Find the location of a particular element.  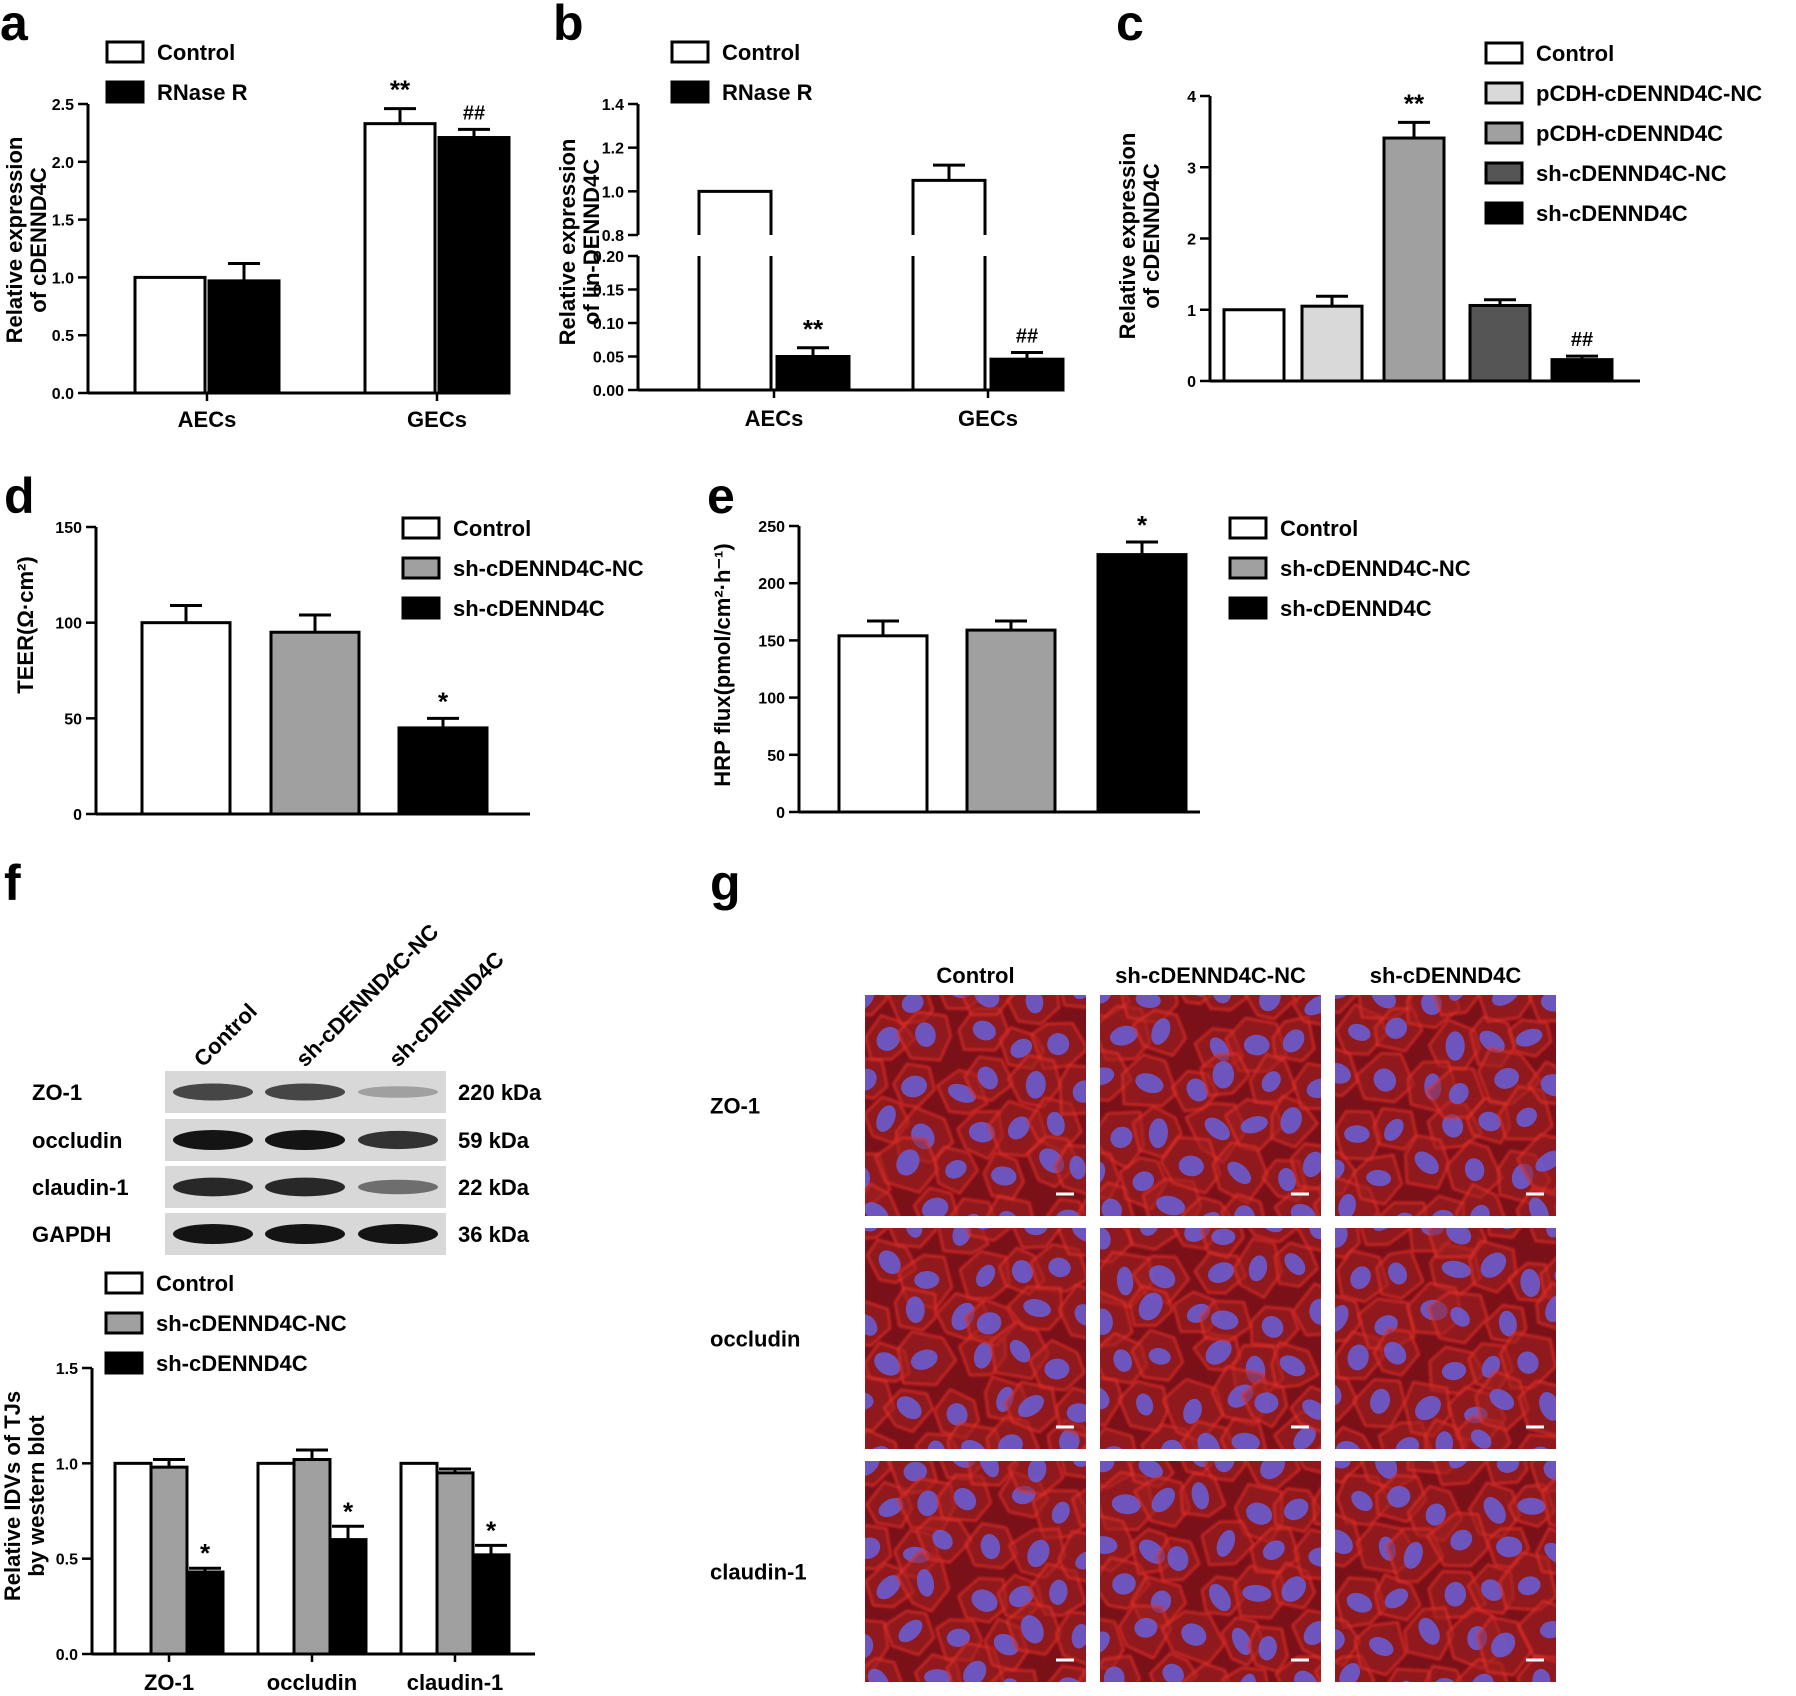

bar-sh-cdennd4c-nc is located at coordinates (315, 723).